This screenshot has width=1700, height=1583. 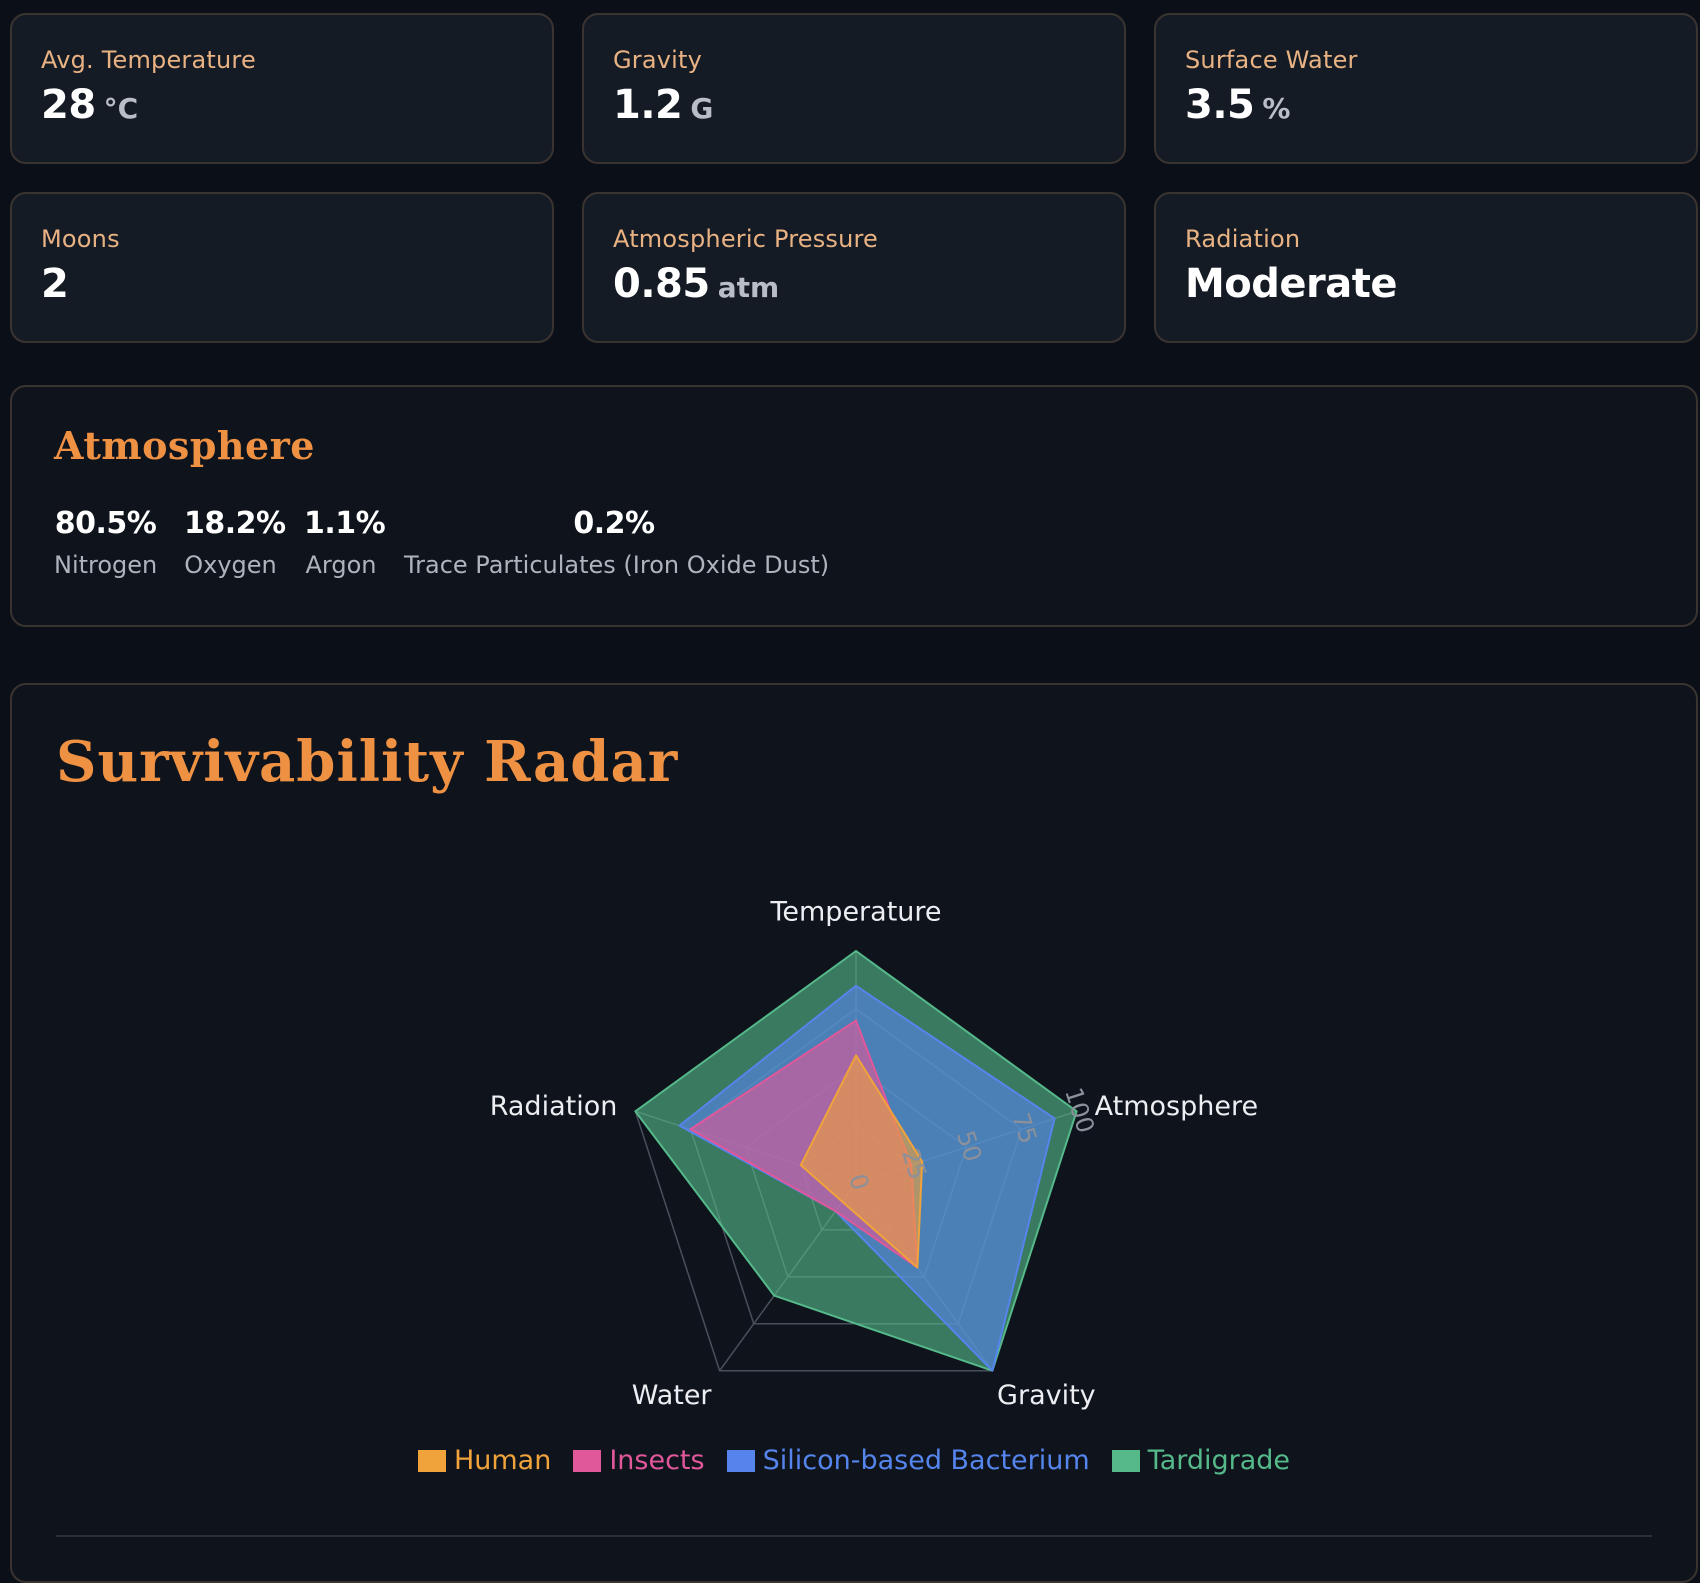 What do you see at coordinates (661, 284) in the screenshot?
I see `stat-value: 0.85` at bounding box center [661, 284].